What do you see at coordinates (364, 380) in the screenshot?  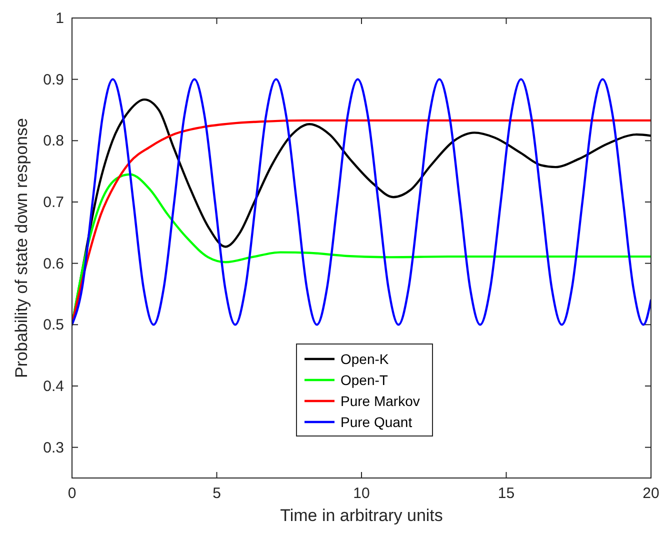 I see `legend-label: Open-T` at bounding box center [364, 380].